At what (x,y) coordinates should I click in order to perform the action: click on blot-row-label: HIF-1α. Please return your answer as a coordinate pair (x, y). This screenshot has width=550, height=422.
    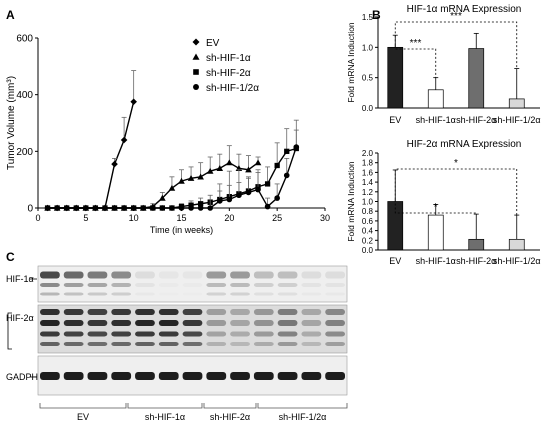
    Looking at the image, I should click on (20, 279).